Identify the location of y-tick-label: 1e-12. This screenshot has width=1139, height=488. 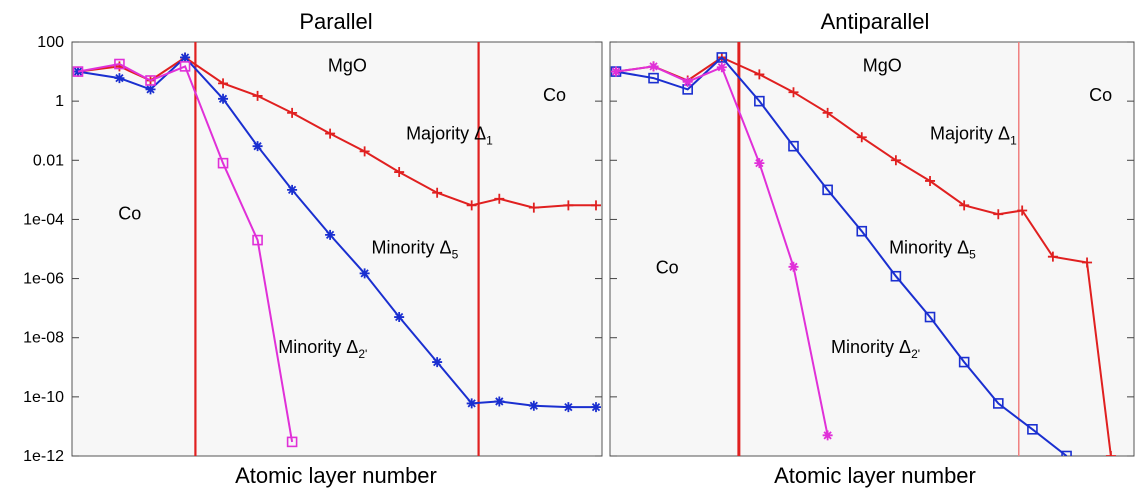
(43, 456).